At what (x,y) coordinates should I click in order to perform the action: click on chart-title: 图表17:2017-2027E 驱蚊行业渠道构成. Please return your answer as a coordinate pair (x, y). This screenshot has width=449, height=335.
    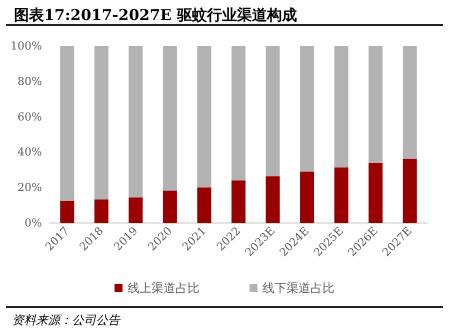
    Looking at the image, I should click on (224, 15).